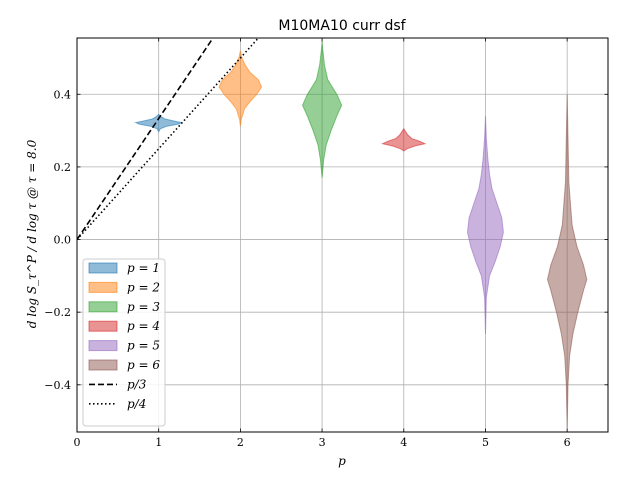  Describe the element at coordinates (342, 461) in the screenshot. I see `x-axis-label: p` at that location.